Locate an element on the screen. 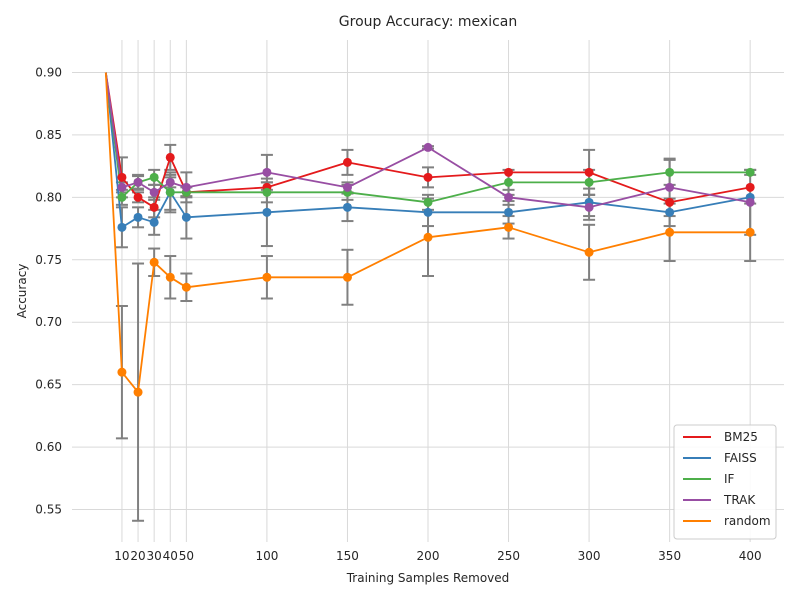 The height and width of the screenshot is (600, 800). x-tick-label: 10 is located at coordinates (121, 556).